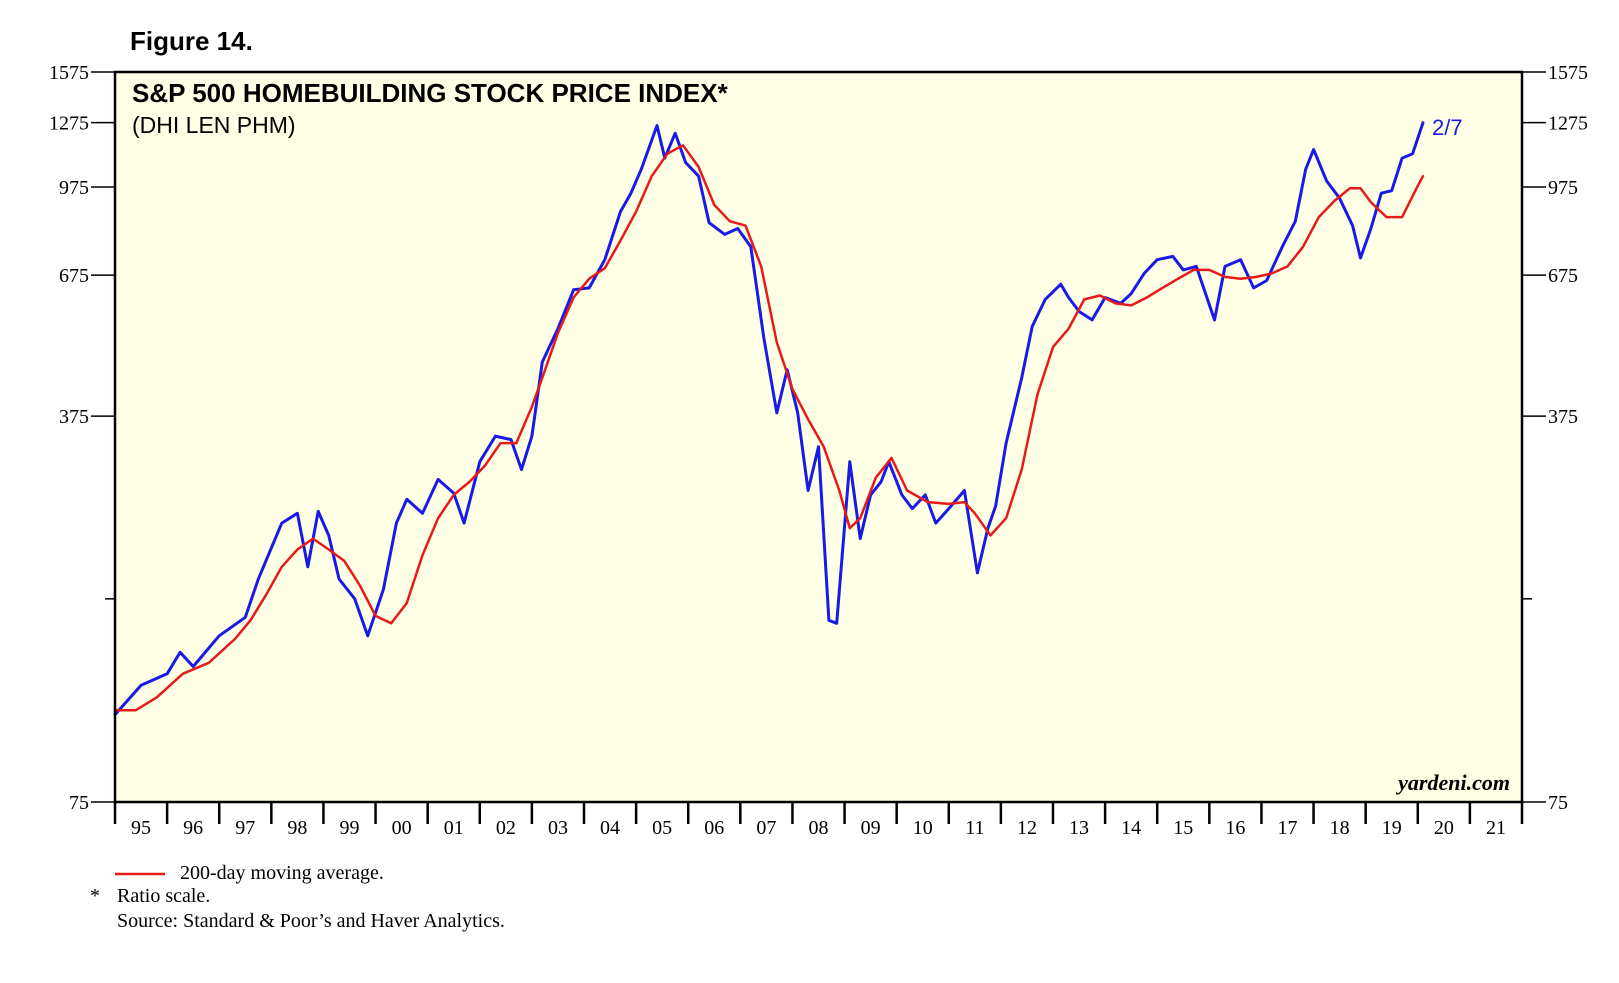 This screenshot has width=1619, height=983. Describe the element at coordinates (1444, 828) in the screenshot. I see `x-tick-label: 20` at that location.